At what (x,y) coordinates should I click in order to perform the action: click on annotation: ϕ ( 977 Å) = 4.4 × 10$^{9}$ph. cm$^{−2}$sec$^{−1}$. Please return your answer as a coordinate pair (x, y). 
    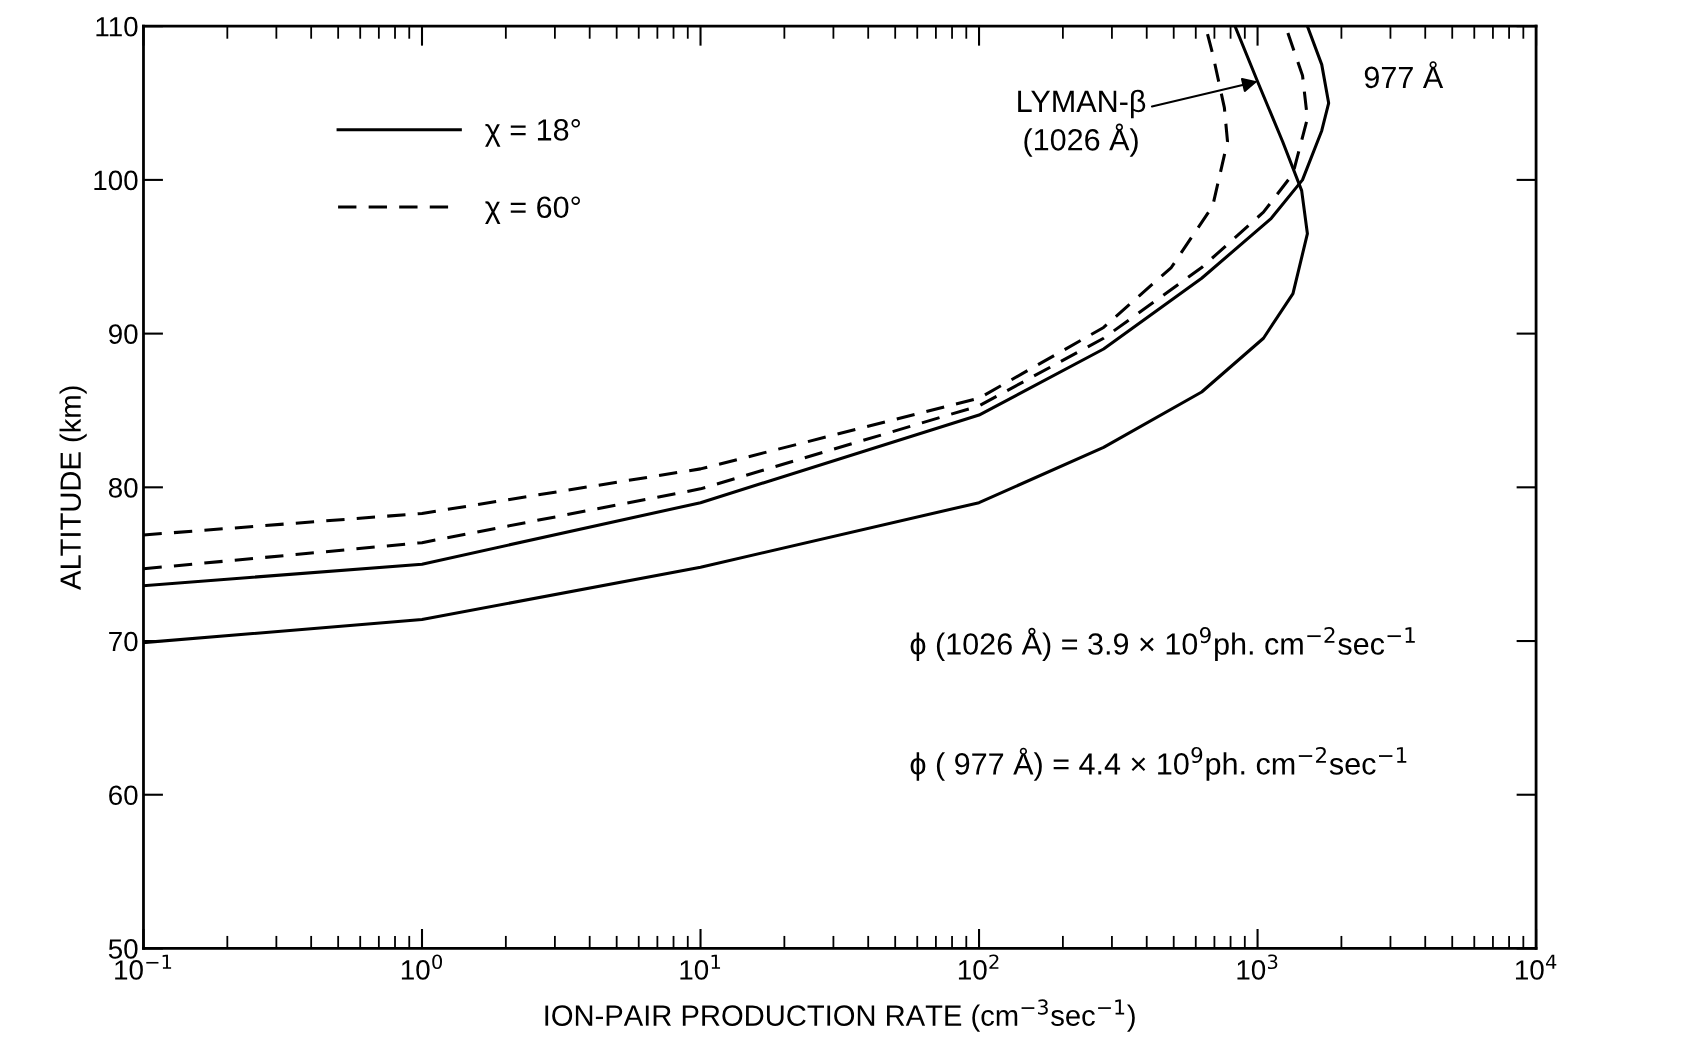
    Looking at the image, I should click on (1158, 763).